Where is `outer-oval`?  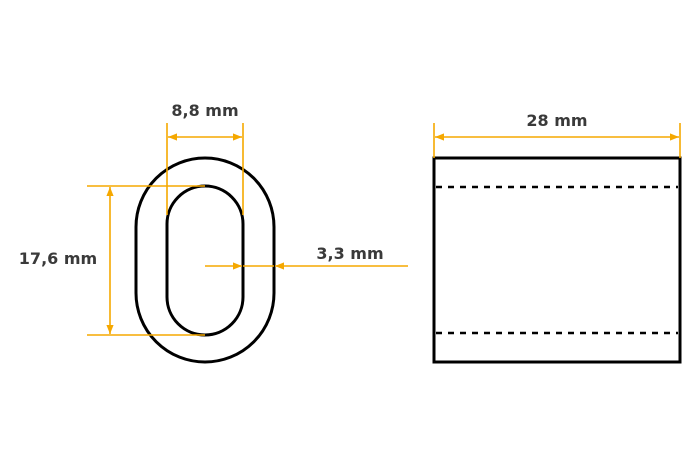
outer-oval is located at coordinates (205, 260).